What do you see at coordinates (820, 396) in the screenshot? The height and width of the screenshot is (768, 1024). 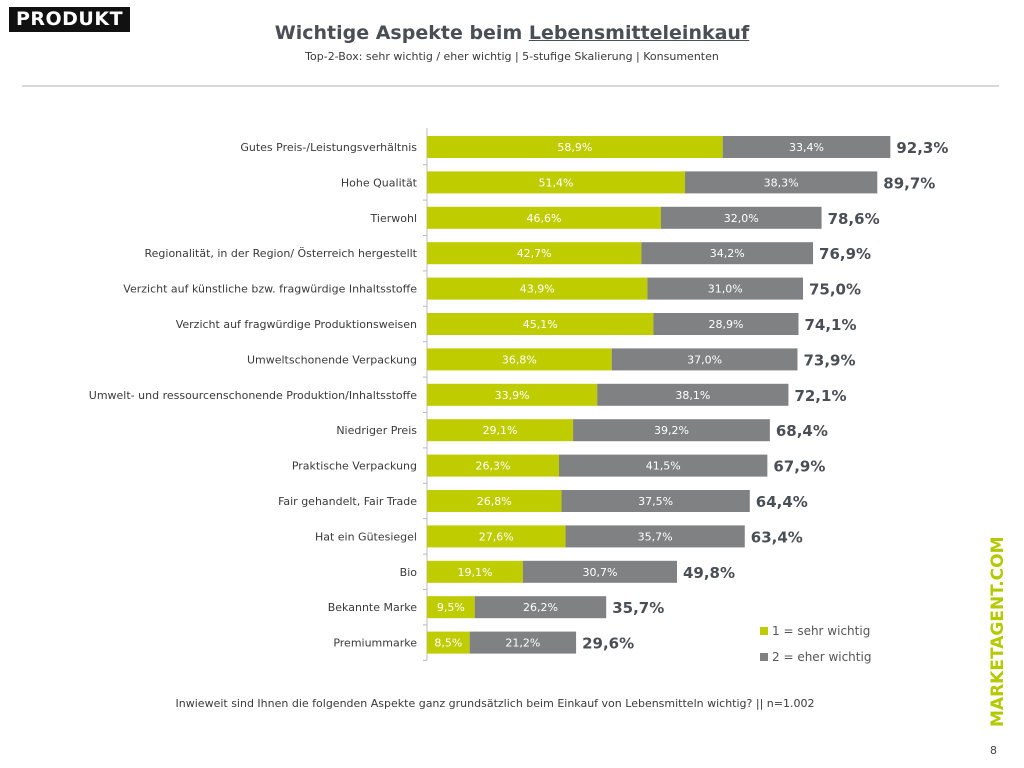 I see `total-label: 72,1%` at bounding box center [820, 396].